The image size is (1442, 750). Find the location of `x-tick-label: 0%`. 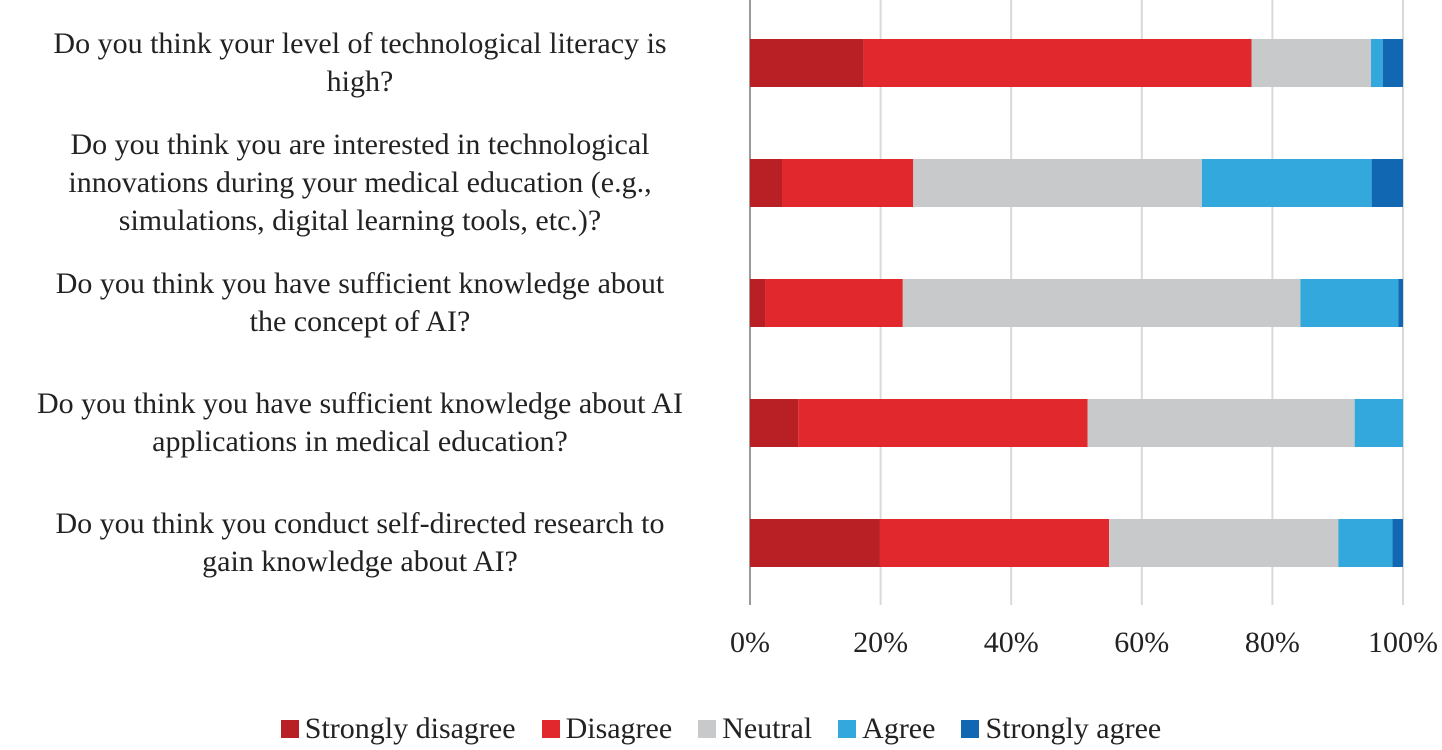

x-tick-label: 0% is located at coordinates (750, 642).